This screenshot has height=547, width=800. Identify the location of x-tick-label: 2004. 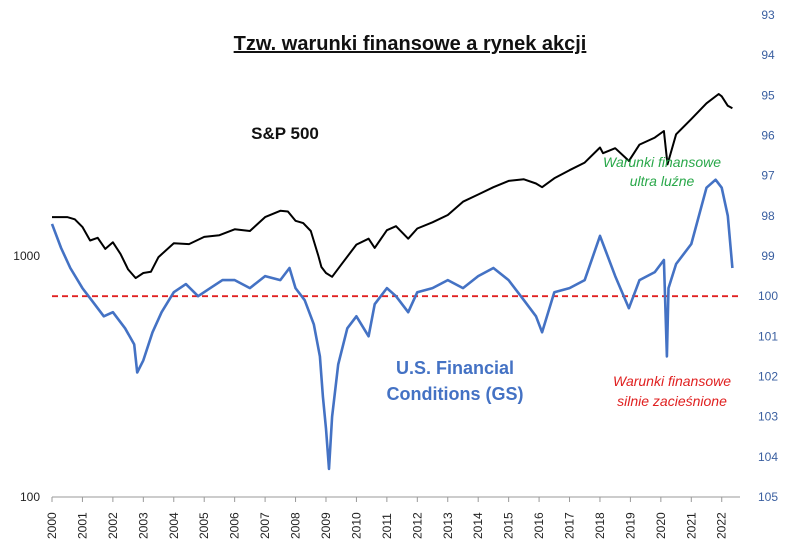
(174, 525).